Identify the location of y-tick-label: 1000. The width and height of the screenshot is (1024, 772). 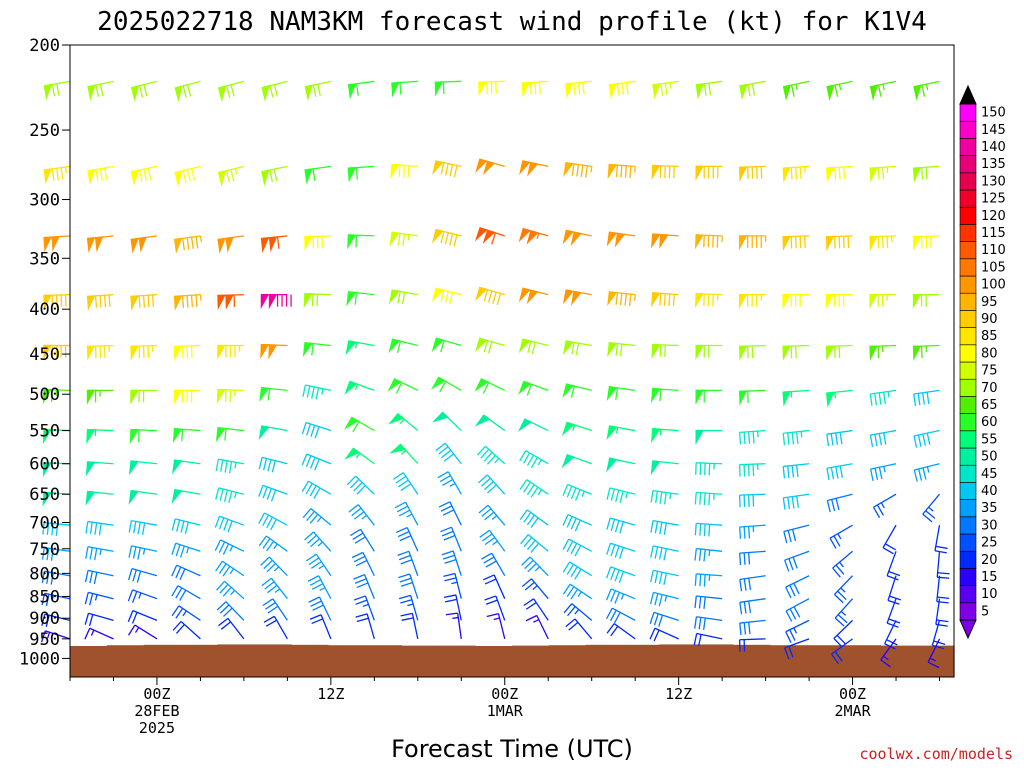
(39, 659).